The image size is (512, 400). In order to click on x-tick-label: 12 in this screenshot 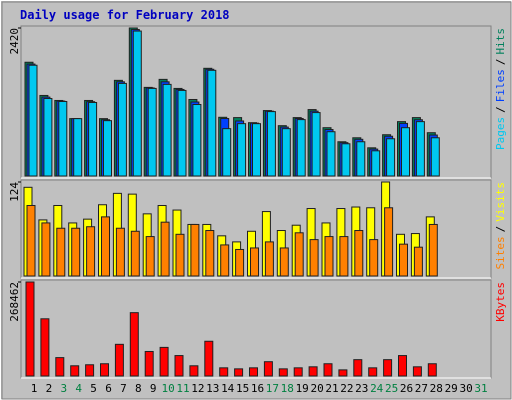, I will do `click(197, 388)`.